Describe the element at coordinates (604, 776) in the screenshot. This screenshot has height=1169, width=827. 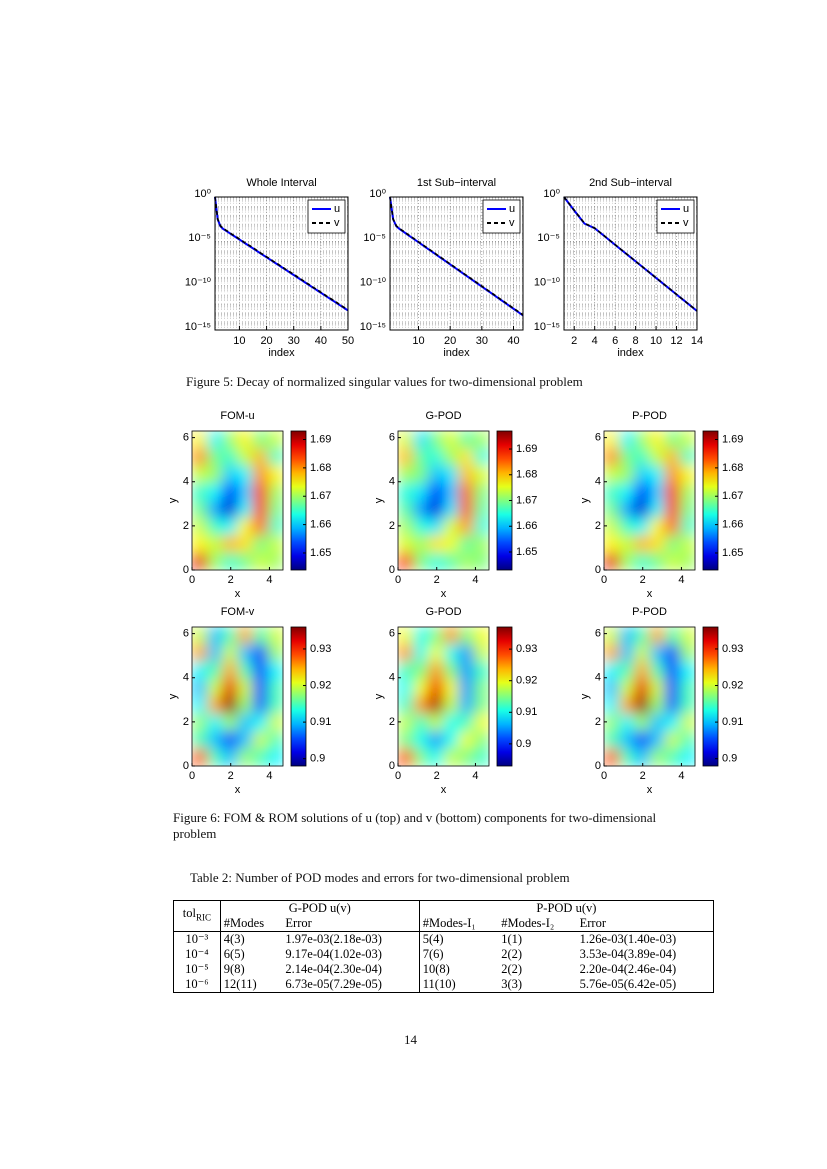
I see `x-tick-label: 0` at that location.